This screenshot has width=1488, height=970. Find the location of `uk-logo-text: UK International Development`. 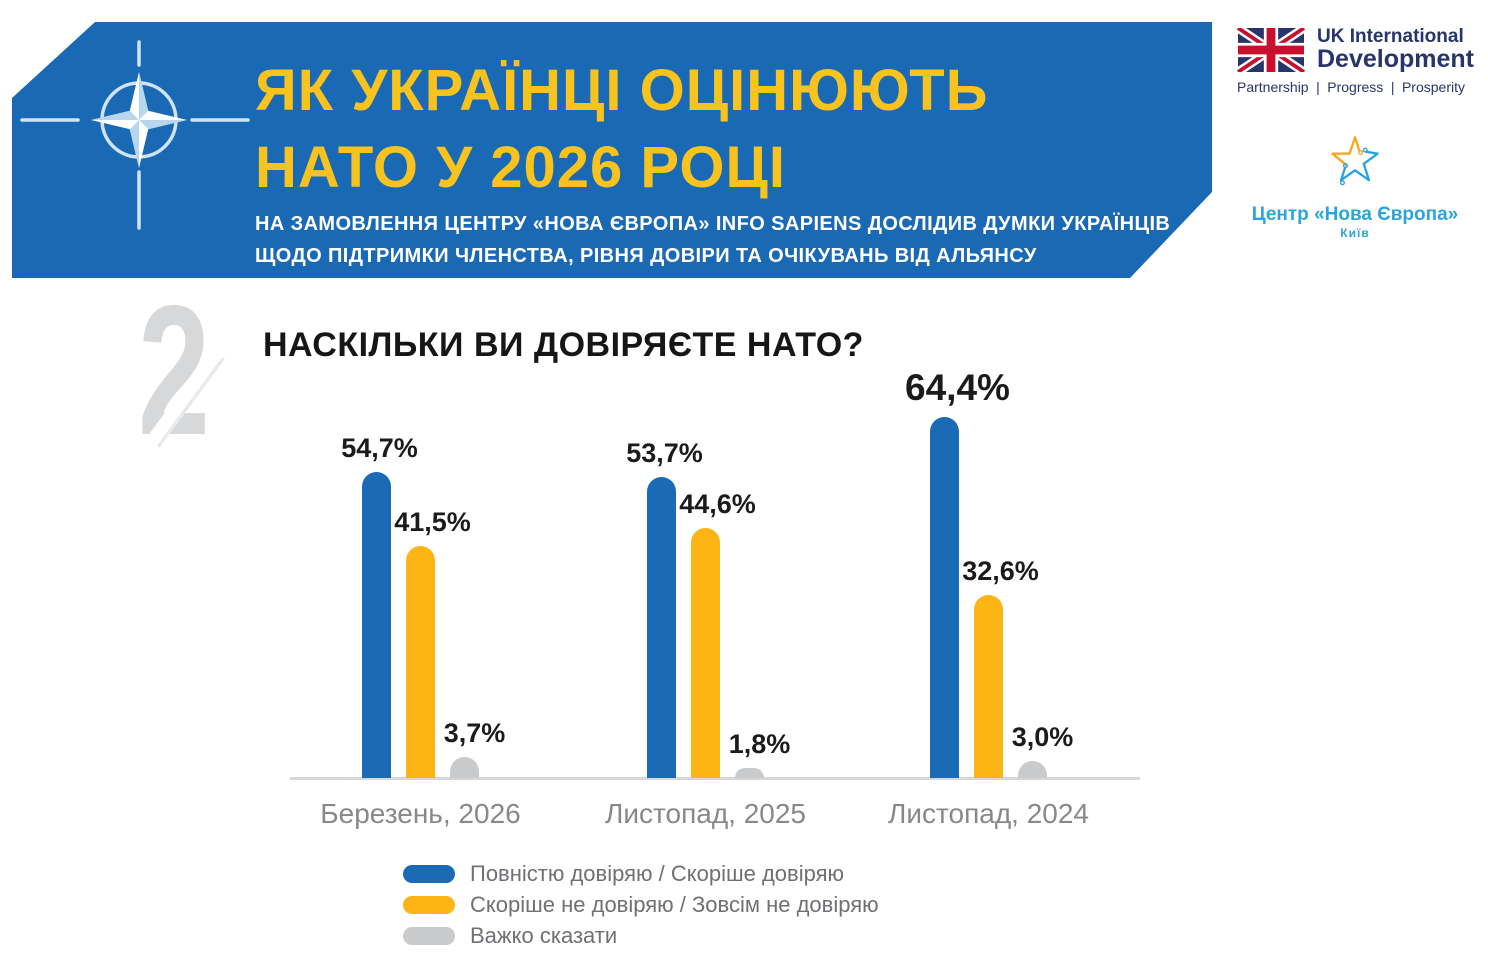

uk-logo-text: UK International Development is located at coordinates (1395, 49).